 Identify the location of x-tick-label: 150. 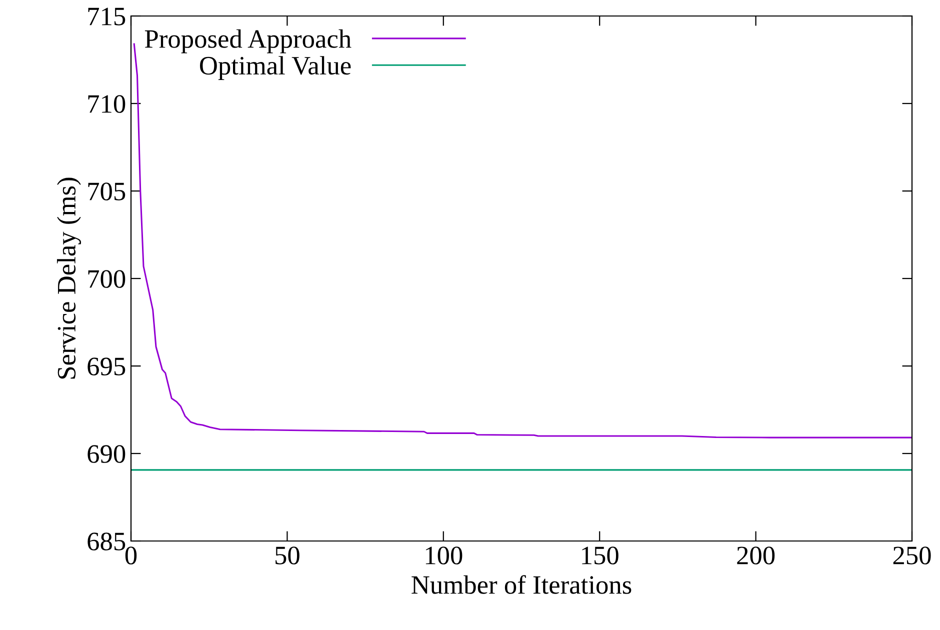
(600, 555).